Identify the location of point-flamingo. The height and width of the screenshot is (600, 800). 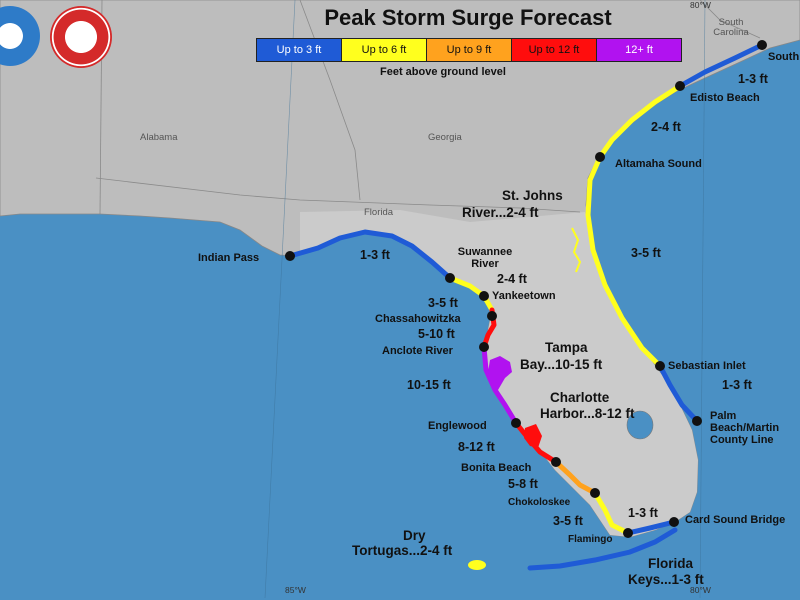
(628, 533).